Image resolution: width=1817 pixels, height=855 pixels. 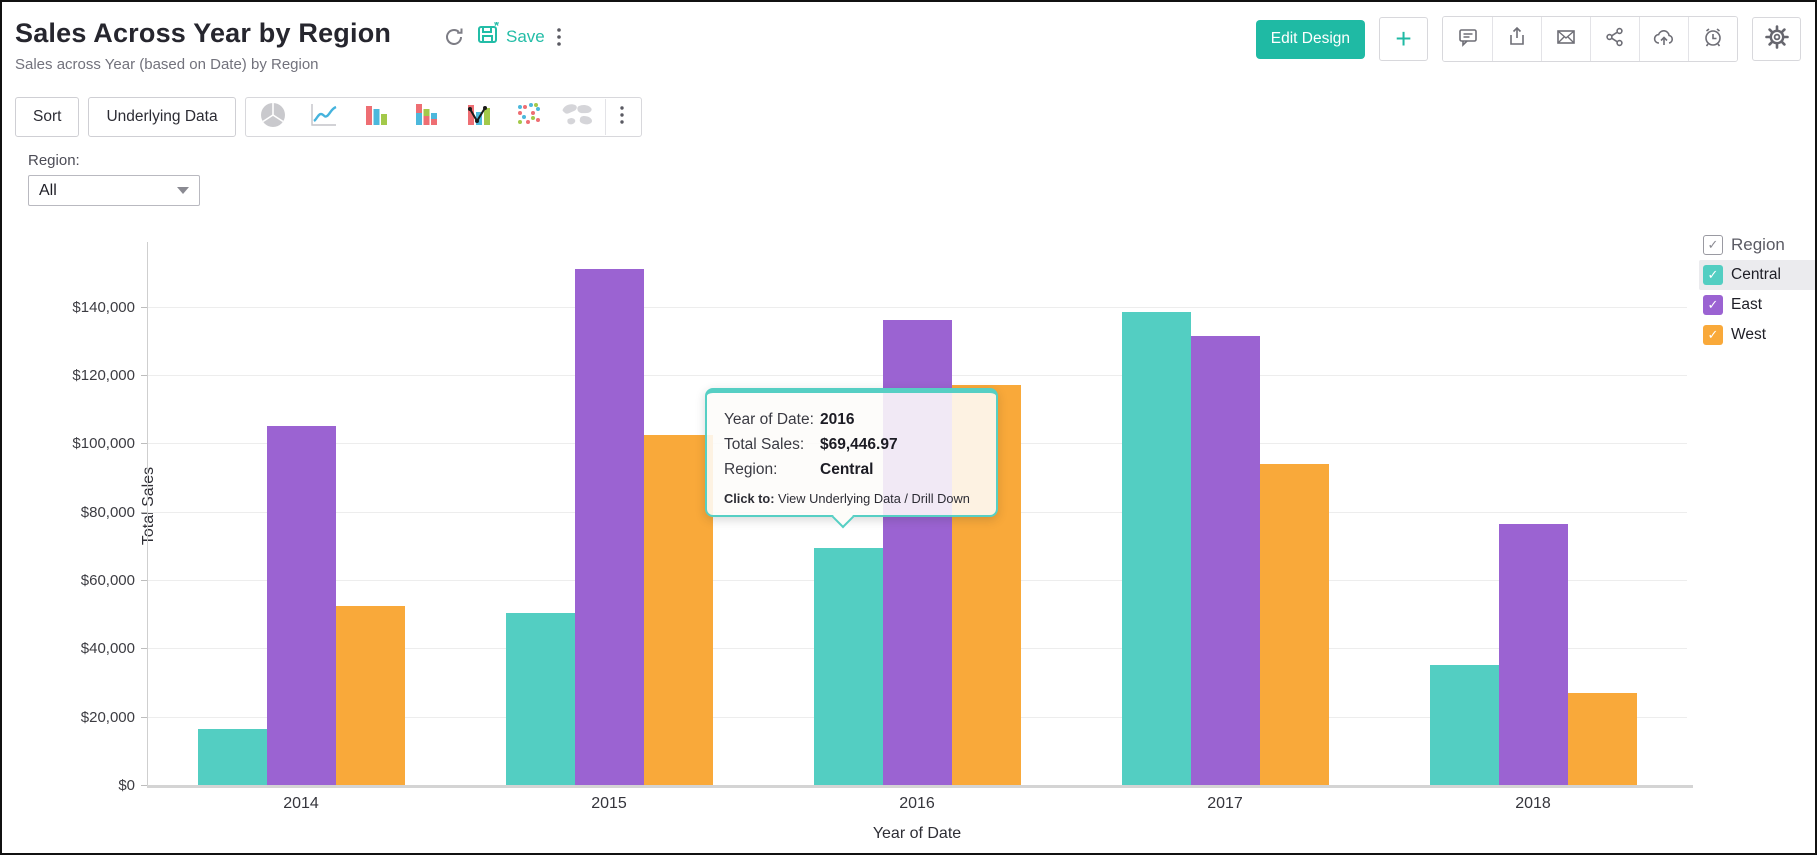 What do you see at coordinates (811, 444) in the screenshot?
I see `tooltip-row: Total Sales: $69,446.97` at bounding box center [811, 444].